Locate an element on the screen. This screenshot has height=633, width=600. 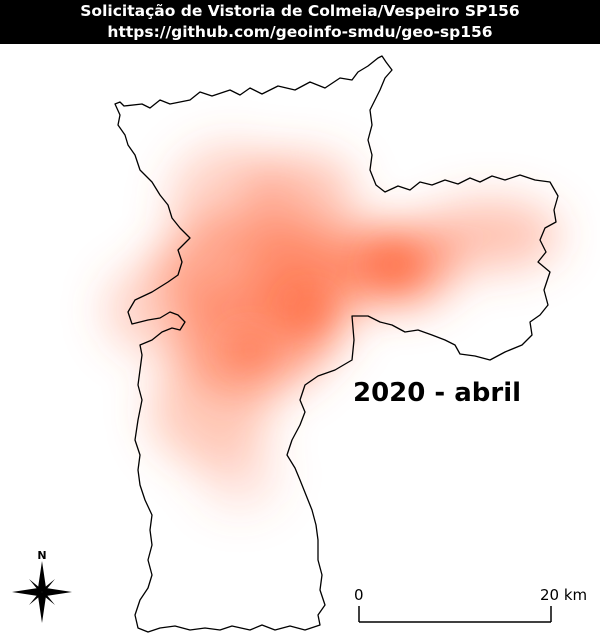
period-label: 2020 - abril is located at coordinates (437, 393).